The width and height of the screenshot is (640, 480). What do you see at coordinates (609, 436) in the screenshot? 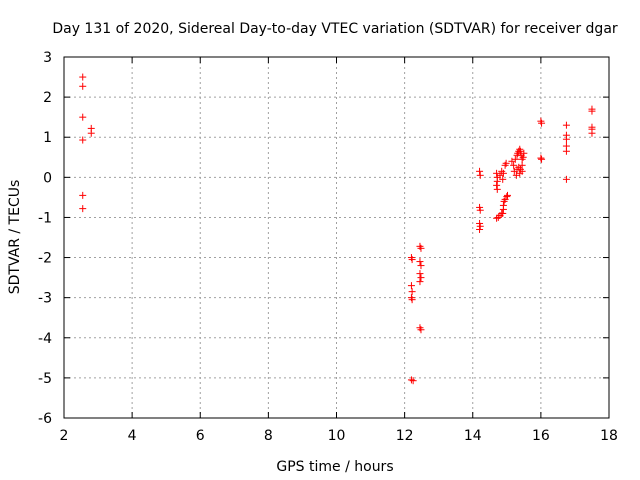
I see `x-tick-label: 18` at bounding box center [609, 436].